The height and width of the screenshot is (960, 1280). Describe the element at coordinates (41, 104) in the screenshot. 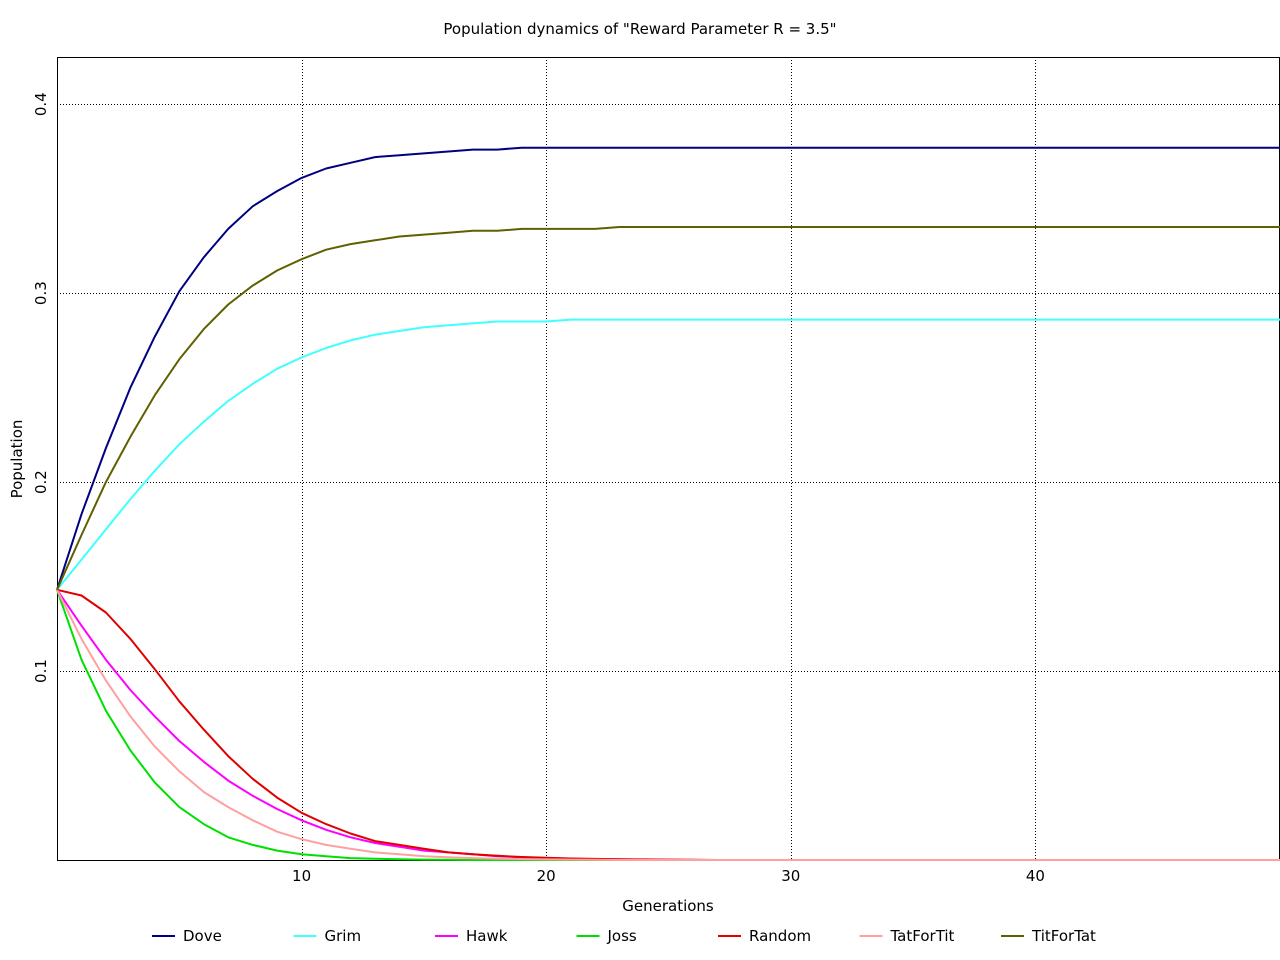

I see `y-tick-label: 0.4` at that location.